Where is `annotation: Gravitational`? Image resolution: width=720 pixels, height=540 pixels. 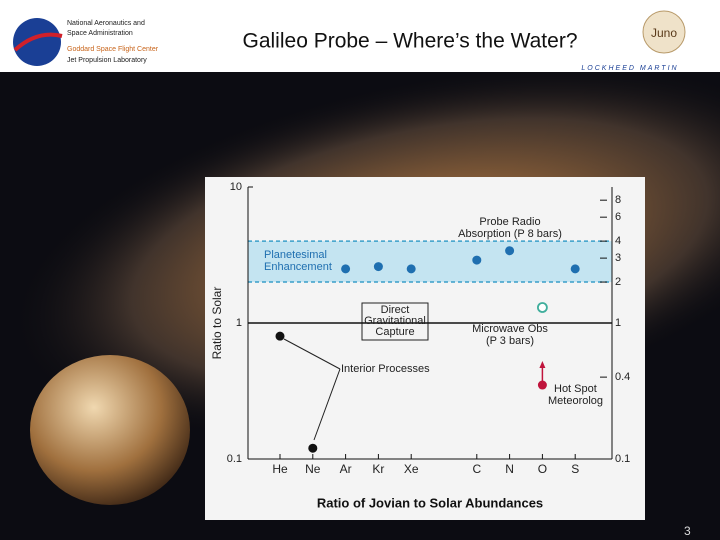
annotation: Gravitational is located at coordinates (395, 321).